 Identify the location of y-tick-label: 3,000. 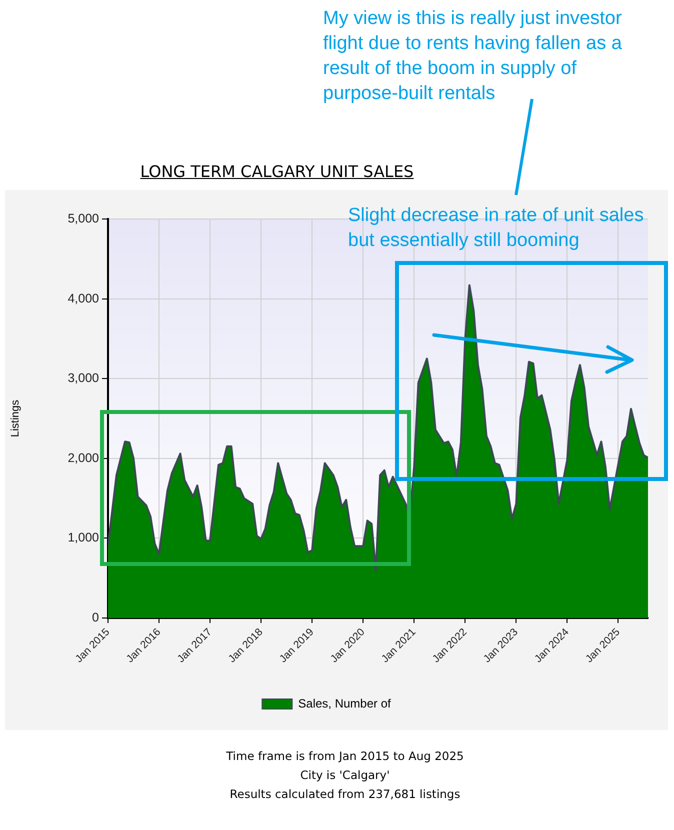
(84, 378).